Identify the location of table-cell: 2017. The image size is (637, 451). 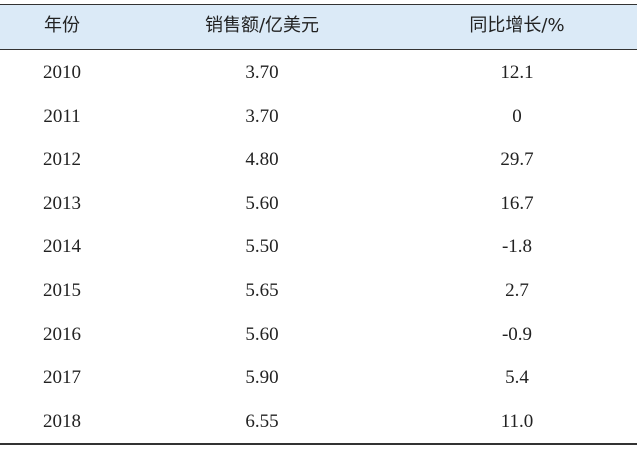
(62, 378).